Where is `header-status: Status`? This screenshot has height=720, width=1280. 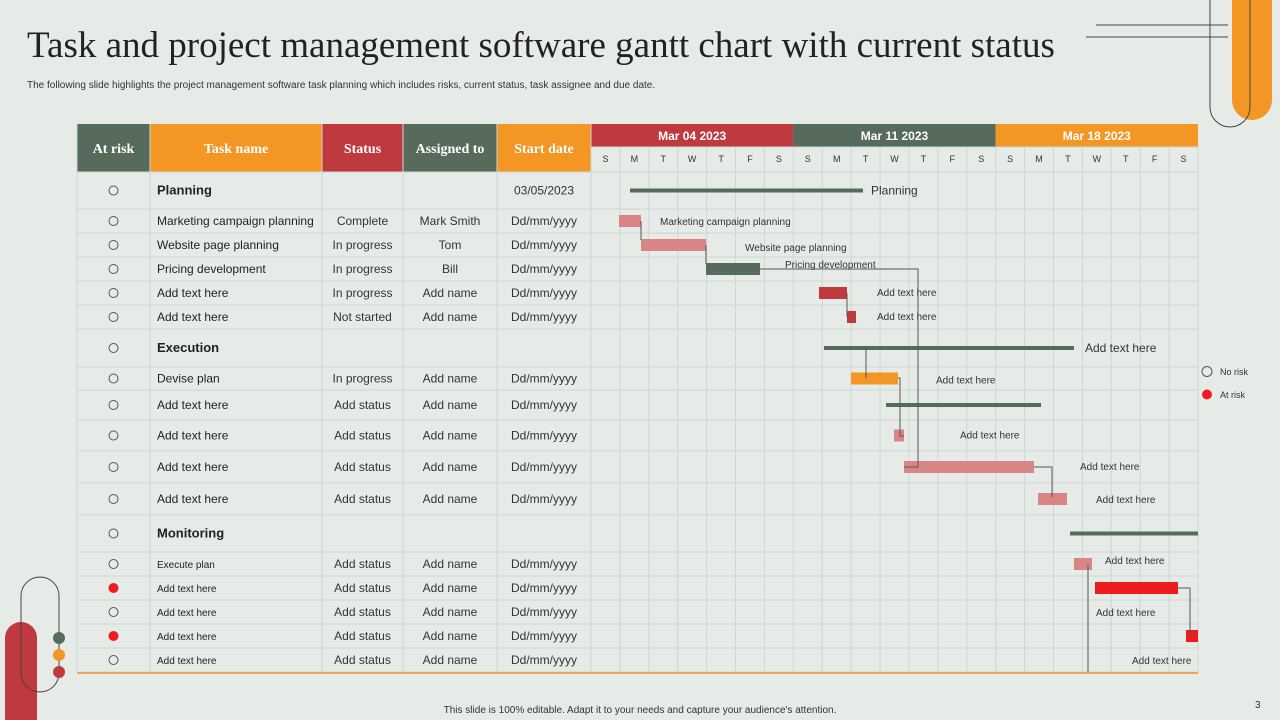
header-status: Status is located at coordinates (363, 149).